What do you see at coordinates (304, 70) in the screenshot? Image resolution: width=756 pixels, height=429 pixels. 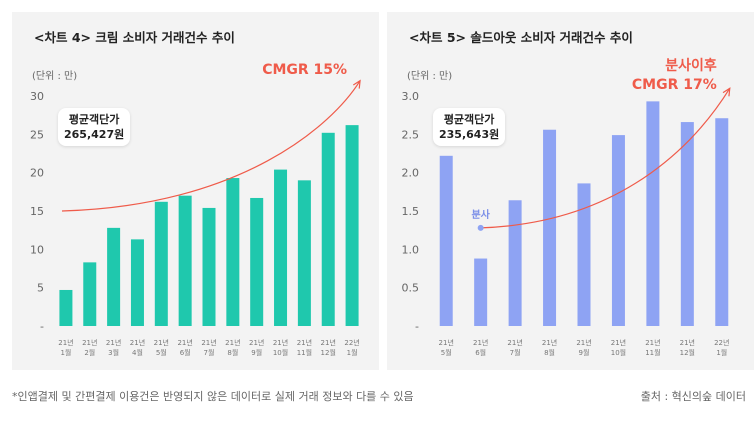 I see `cmgr-label: CMGR 15%` at bounding box center [304, 70].